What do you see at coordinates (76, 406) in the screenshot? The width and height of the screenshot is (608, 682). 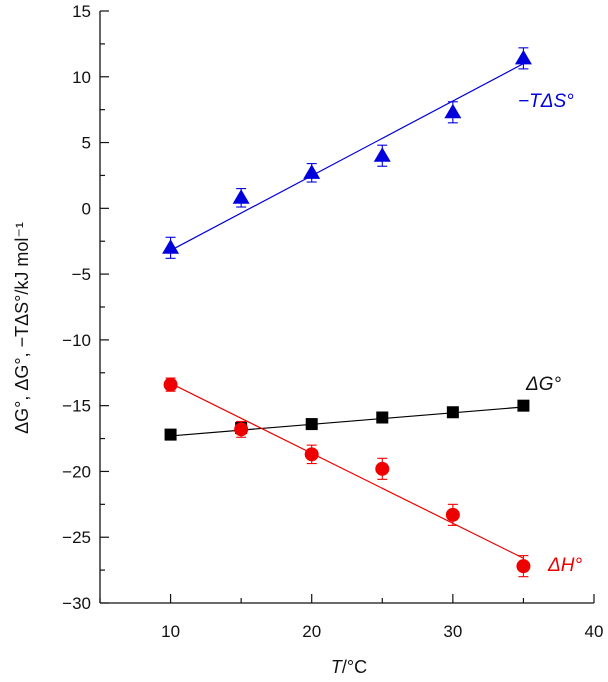 I see `y-tick-label: −15` at bounding box center [76, 406].